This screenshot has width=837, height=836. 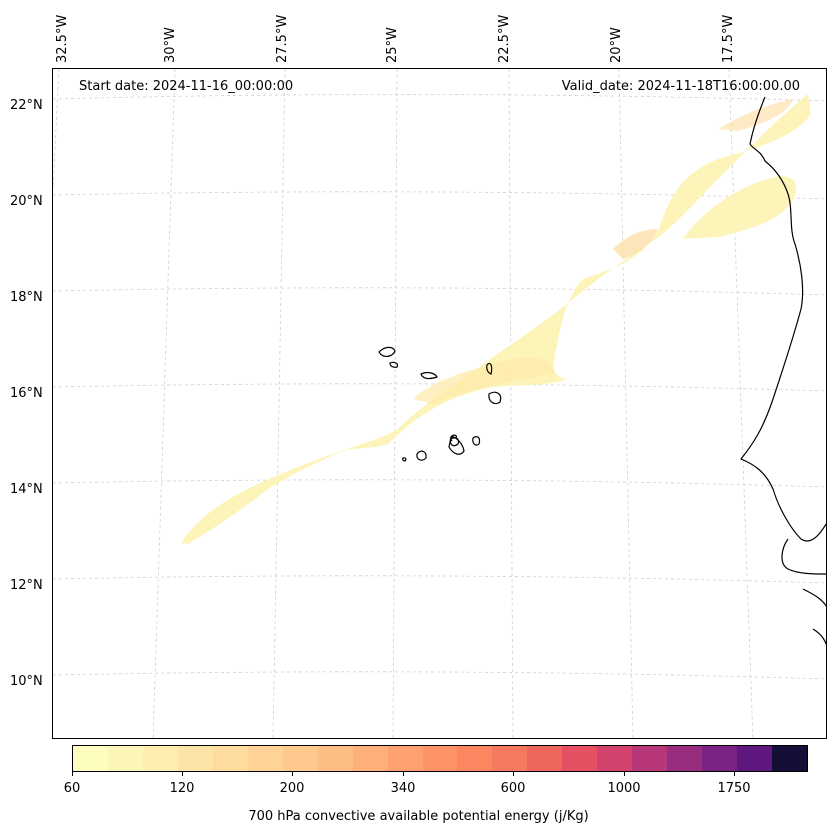 What do you see at coordinates (26, 201) in the screenshot?
I see `lat-label-20n: 20°N` at bounding box center [26, 201].